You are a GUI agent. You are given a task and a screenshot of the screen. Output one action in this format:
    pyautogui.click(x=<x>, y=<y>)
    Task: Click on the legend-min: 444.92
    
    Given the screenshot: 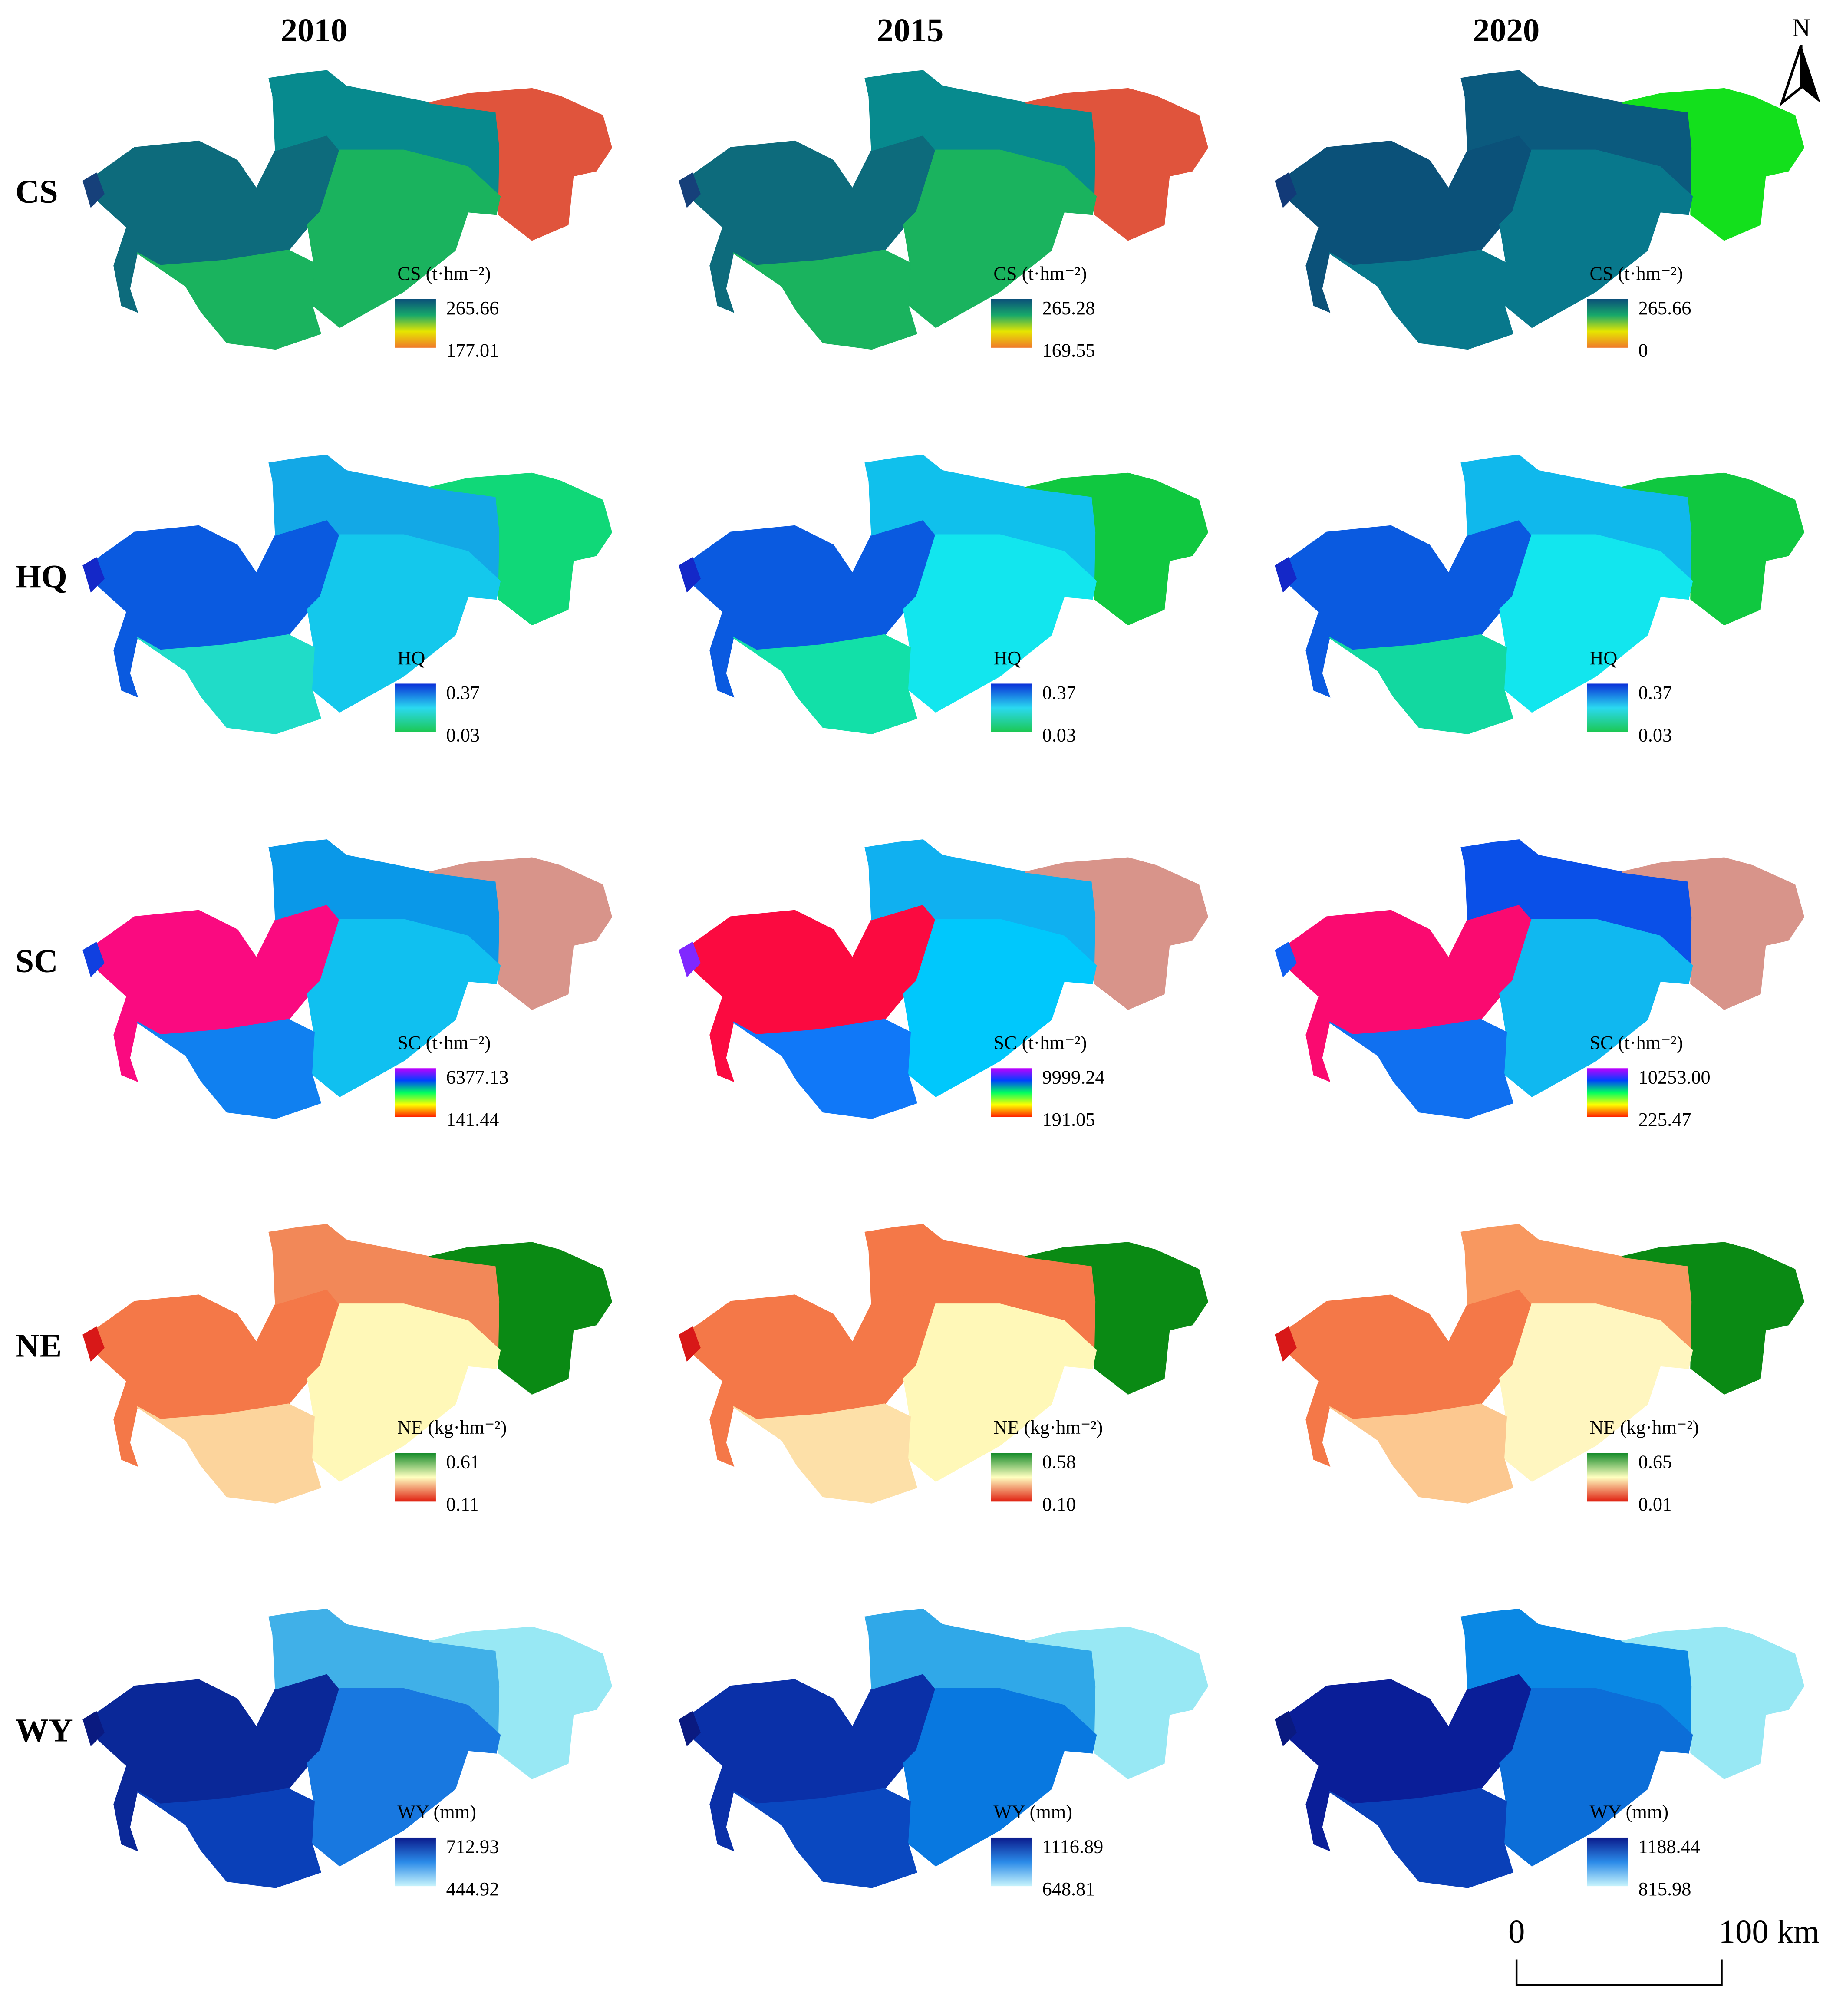 What is the action you would take?
    pyautogui.click(x=473, y=1889)
    